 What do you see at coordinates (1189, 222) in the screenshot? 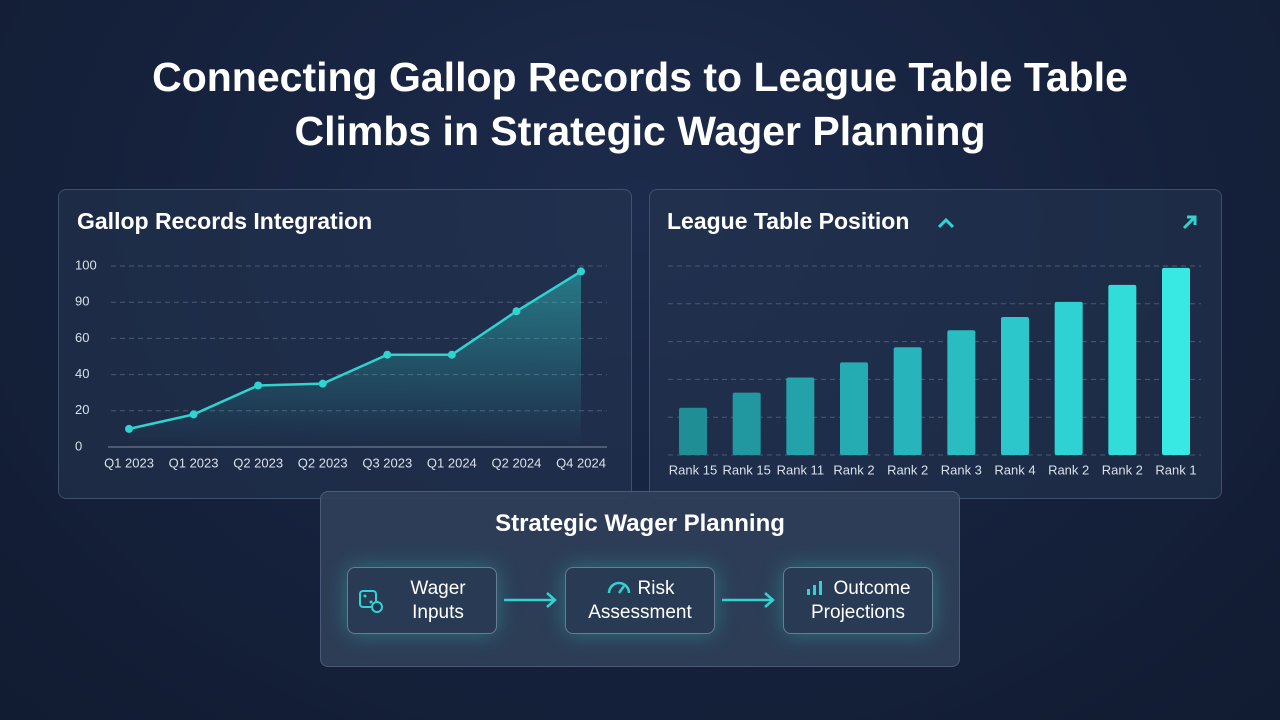
I see `trend-icon` at bounding box center [1189, 222].